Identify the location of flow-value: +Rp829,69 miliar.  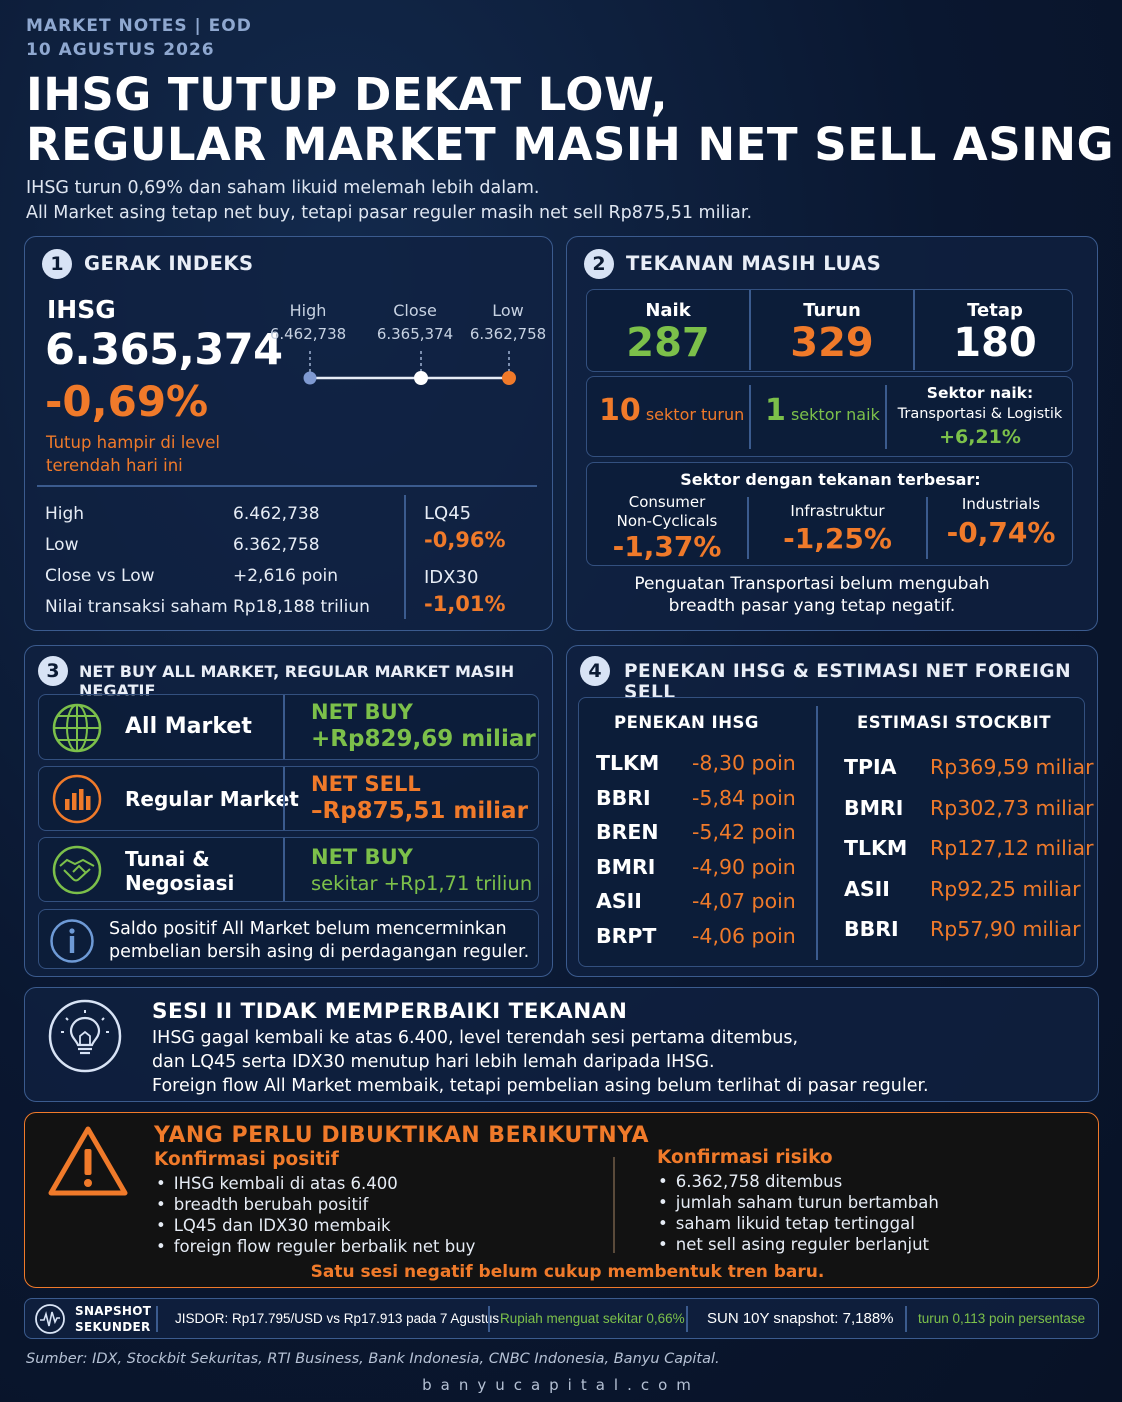
(423, 739).